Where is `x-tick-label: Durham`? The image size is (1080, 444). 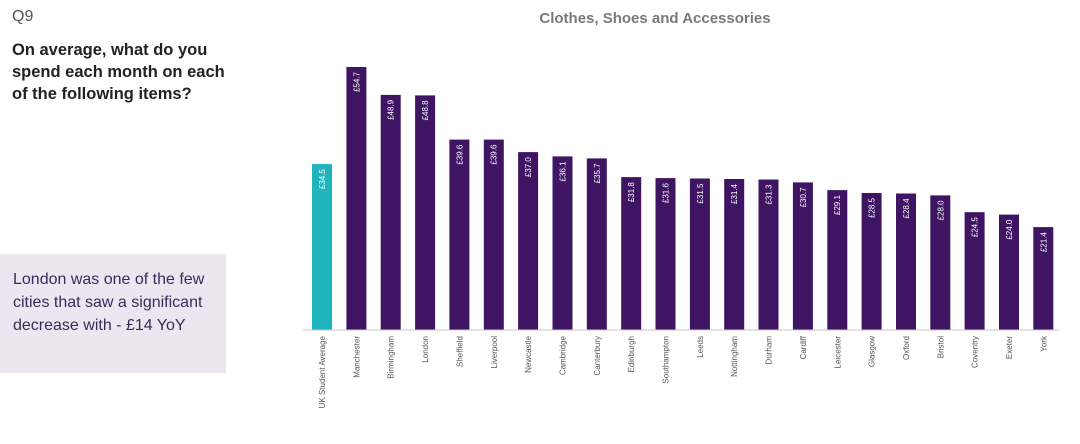 x-tick-label: Durham is located at coordinates (769, 350).